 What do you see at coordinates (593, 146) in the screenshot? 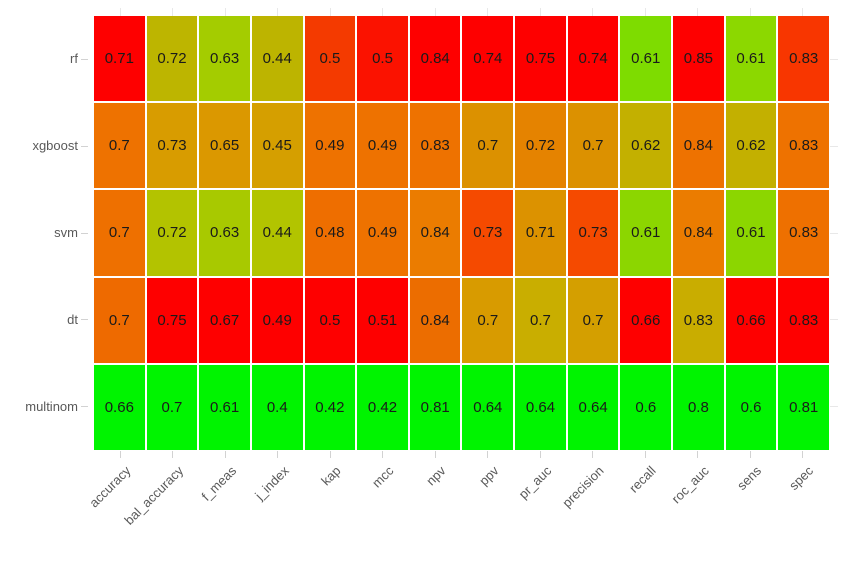
I see `heatmap-cell-xgboost-precision: 0.7` at bounding box center [593, 146].